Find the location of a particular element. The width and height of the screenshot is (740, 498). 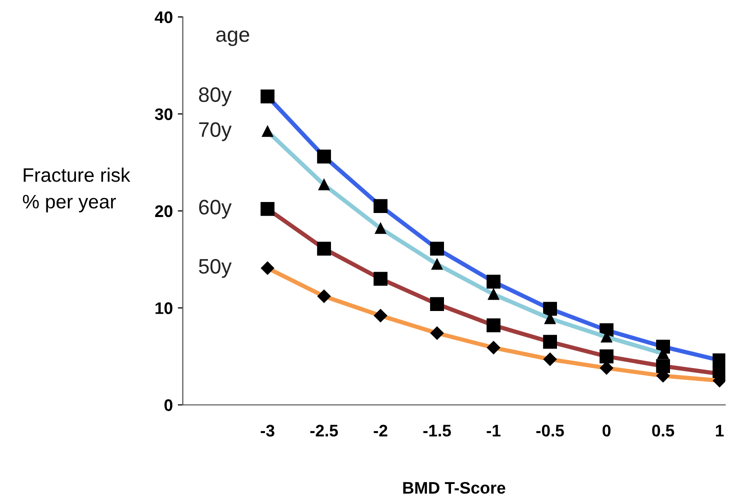

y-tick-label: 10 is located at coordinates (164, 308).